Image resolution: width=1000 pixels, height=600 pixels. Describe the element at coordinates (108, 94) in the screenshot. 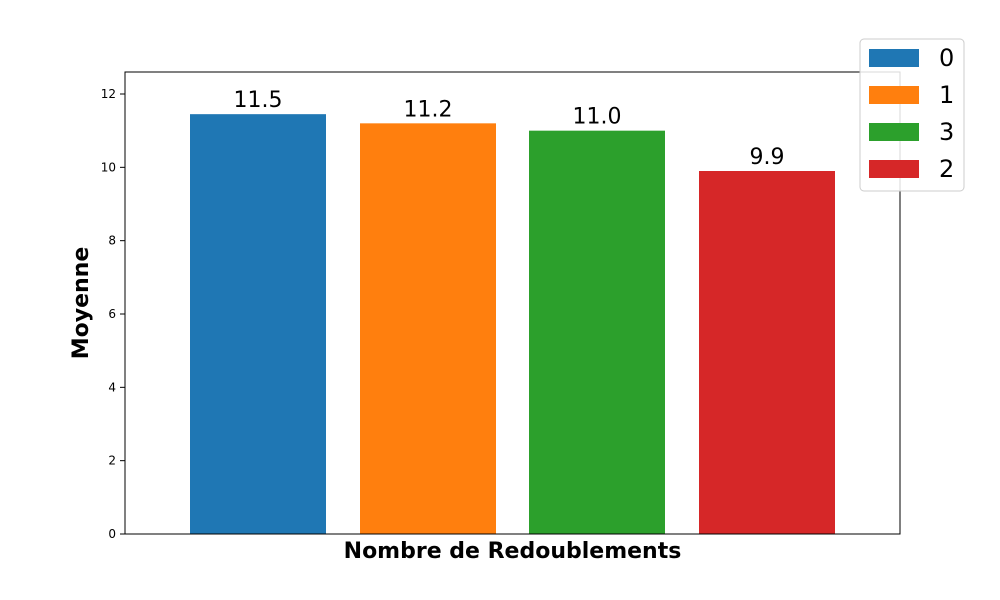

I see `y-tick-label: 12` at that location.